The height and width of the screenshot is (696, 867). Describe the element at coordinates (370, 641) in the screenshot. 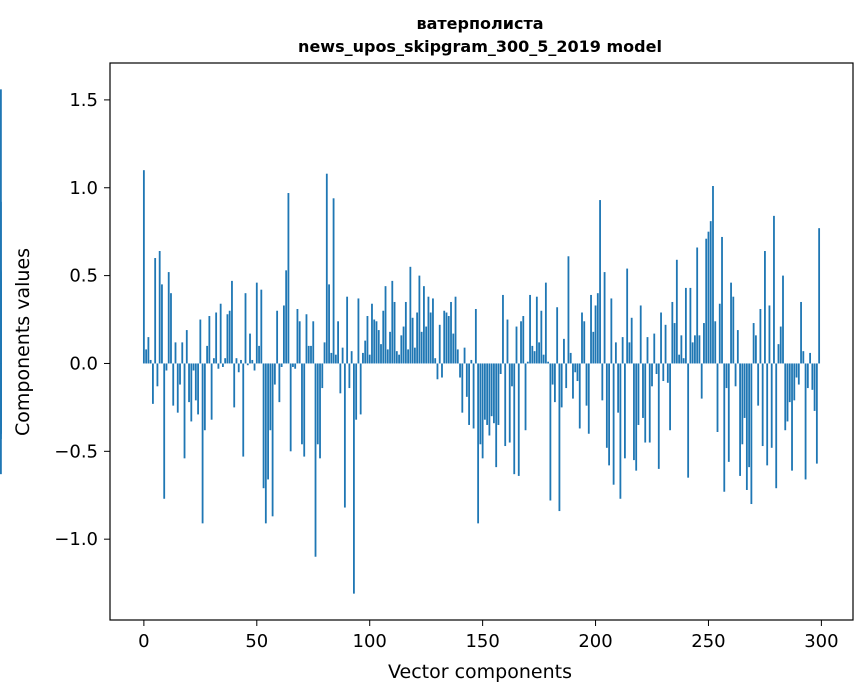

I see `x-tick-label: 100` at that location.